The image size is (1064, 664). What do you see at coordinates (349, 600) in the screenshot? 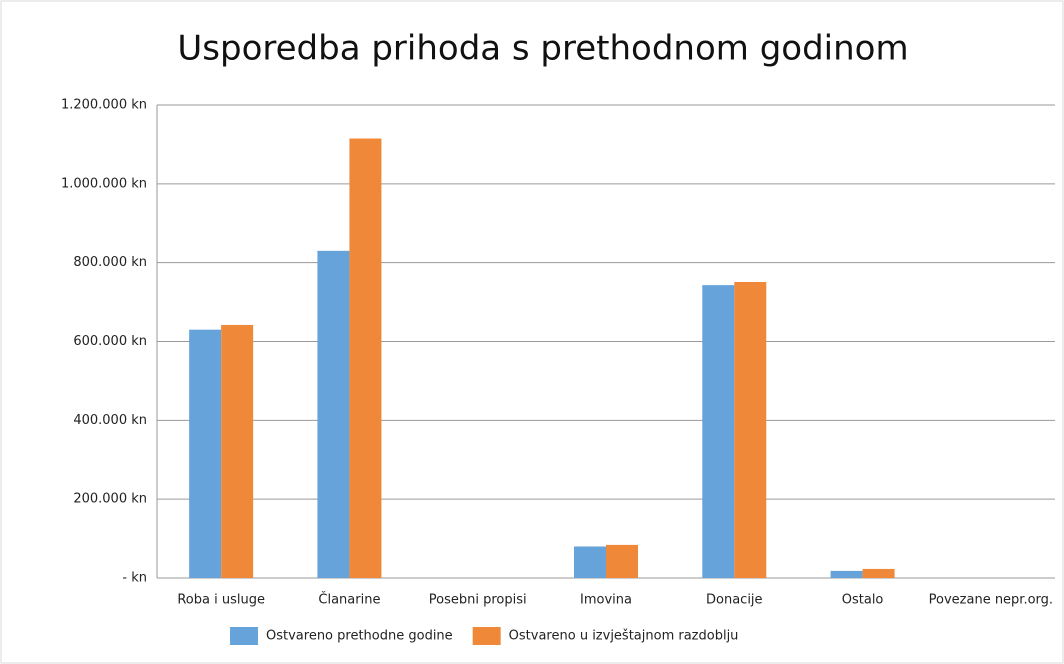
I see `x-tick-label: Članarine` at bounding box center [349, 600].